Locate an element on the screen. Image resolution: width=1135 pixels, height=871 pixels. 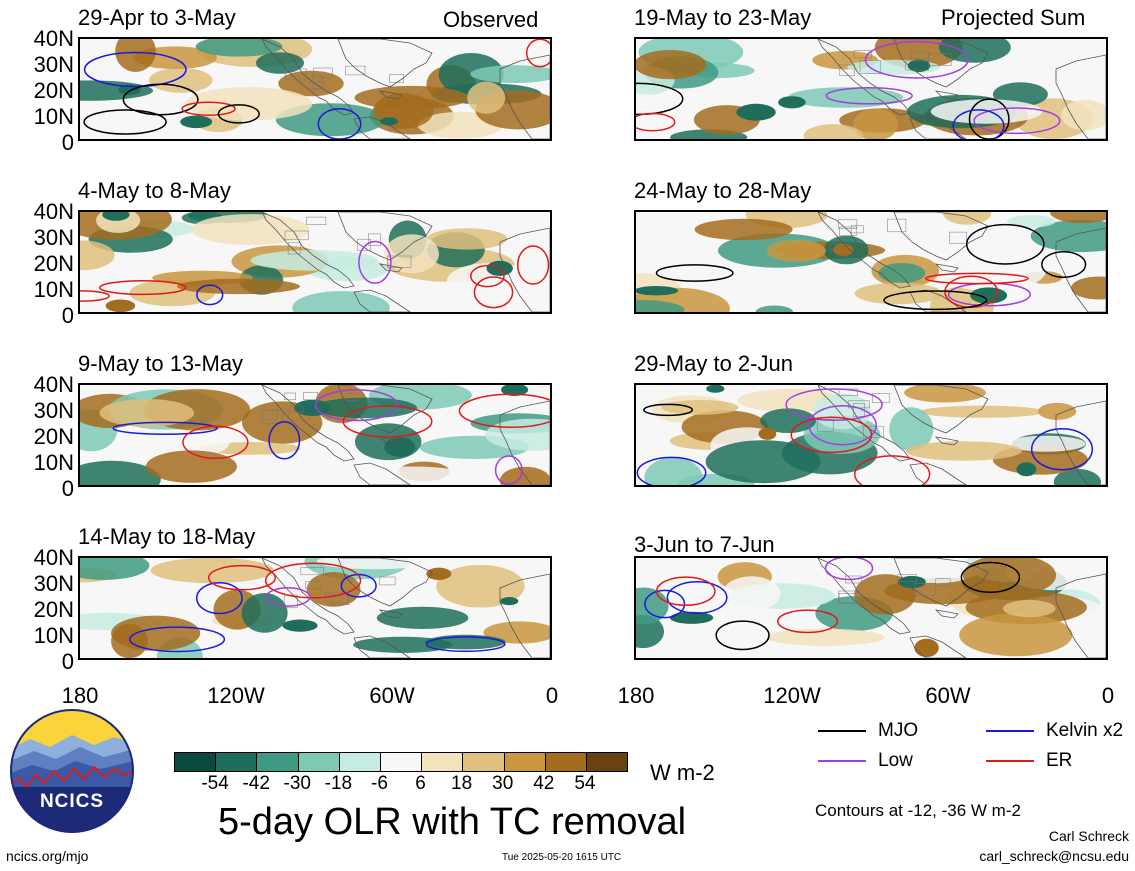
colorbar-units: W m-2 is located at coordinates (682, 772).